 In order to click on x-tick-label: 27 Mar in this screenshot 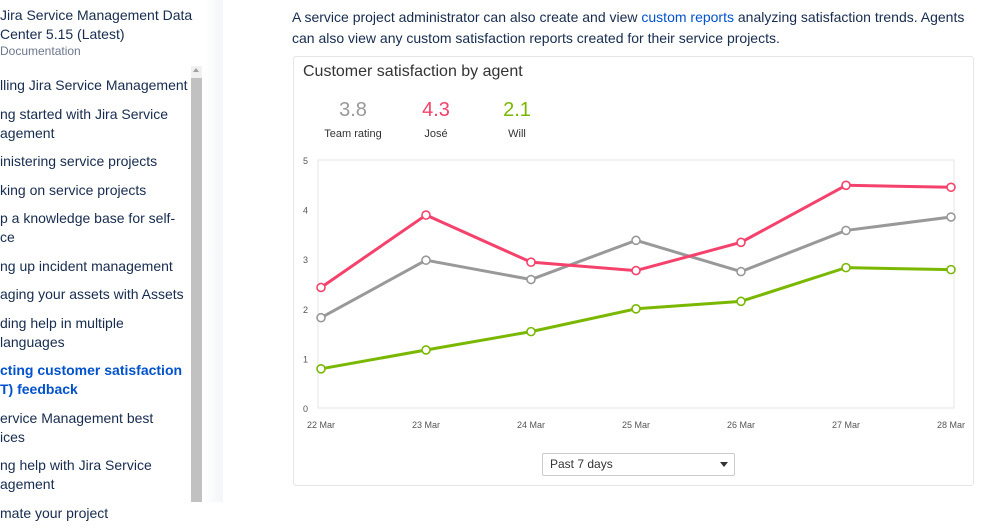, I will do `click(846, 425)`.